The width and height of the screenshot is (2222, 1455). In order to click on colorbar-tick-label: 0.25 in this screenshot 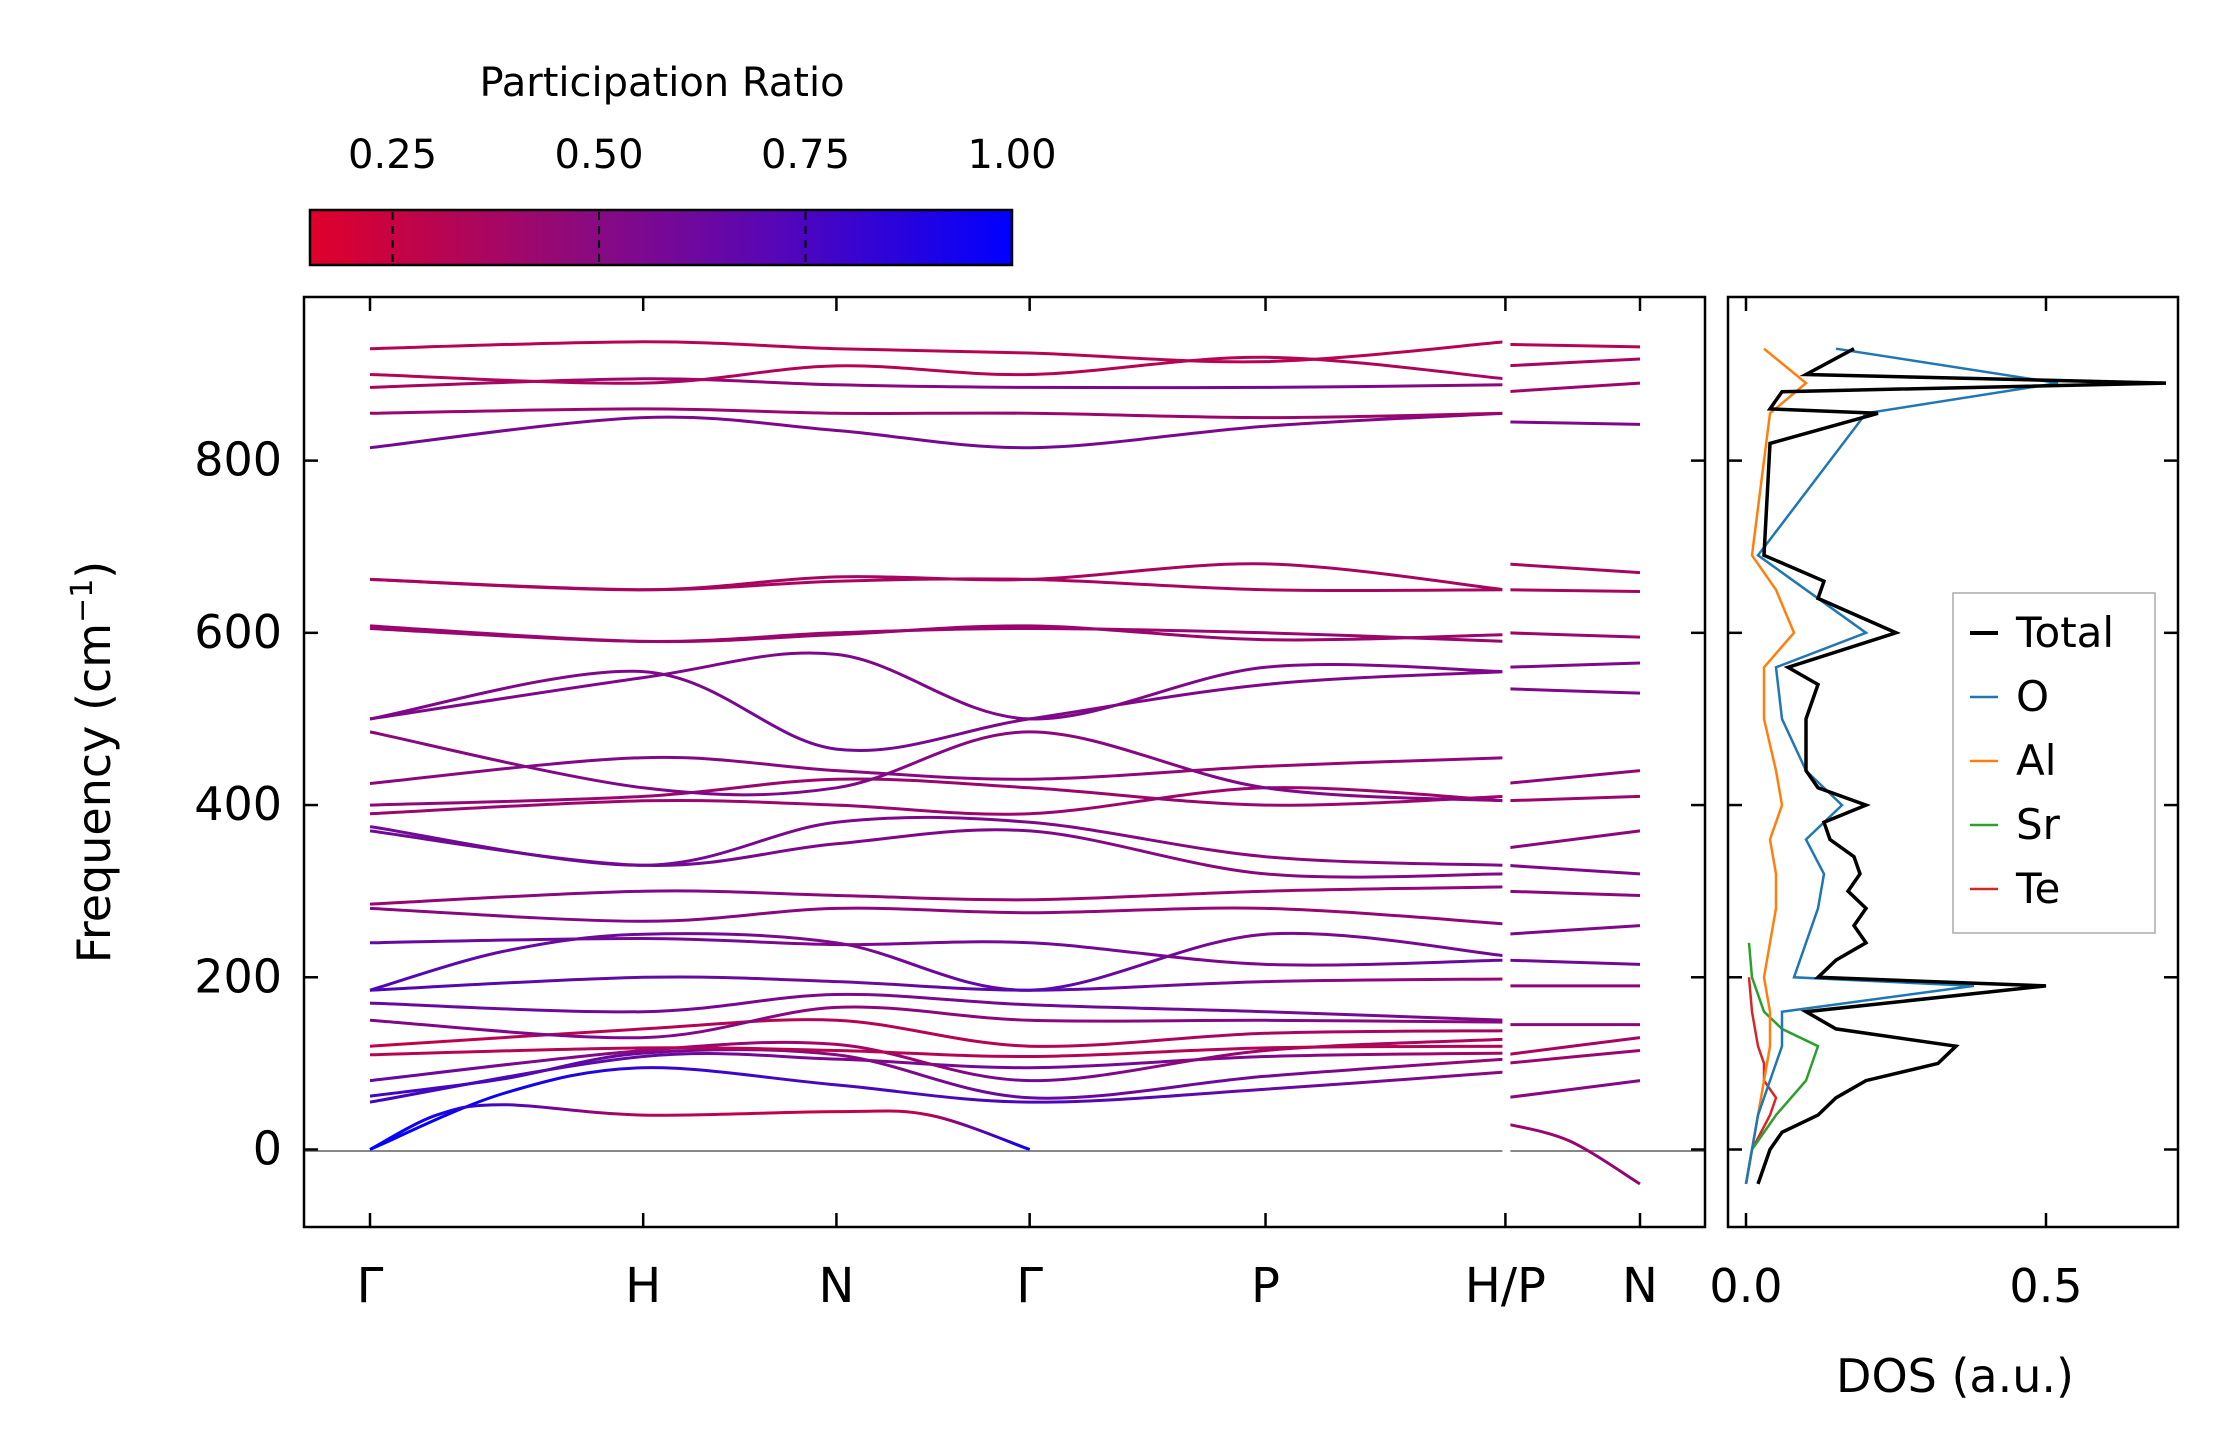, I will do `click(392, 155)`.